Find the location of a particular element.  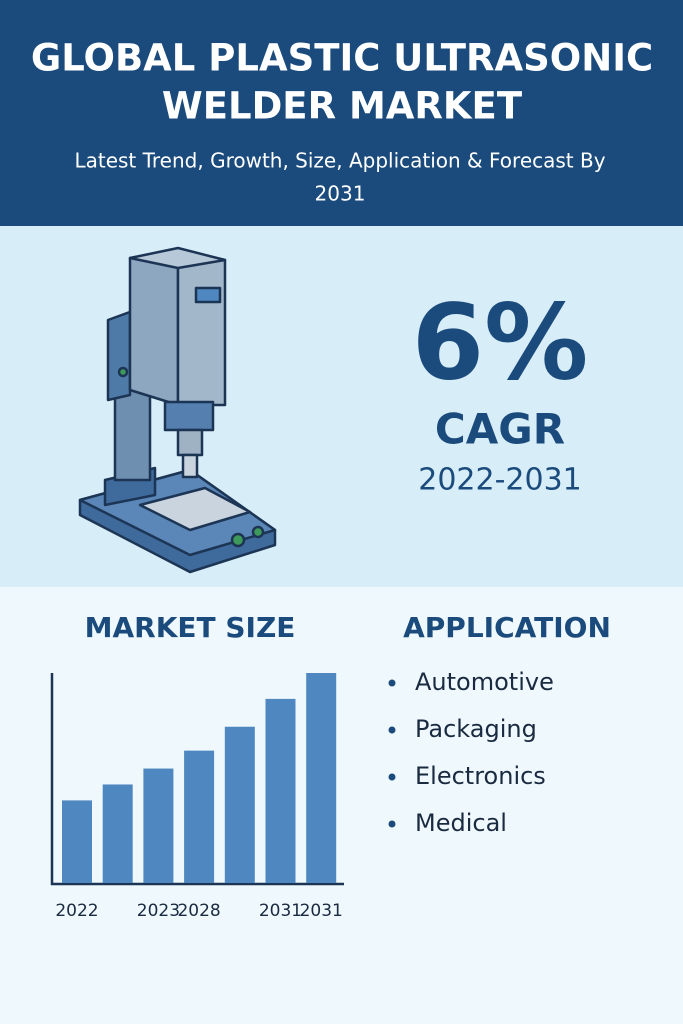

application-item: Automotive is located at coordinates (484, 682).